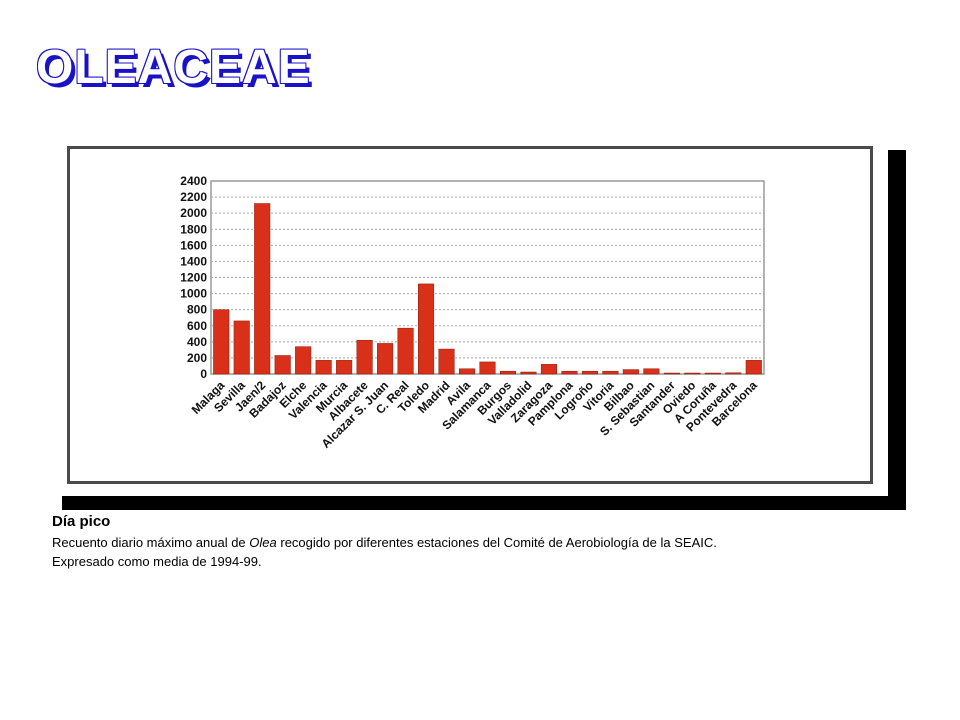 This screenshot has height=720, width=960. What do you see at coordinates (193, 181) in the screenshot?
I see `y-tick-label: 2400` at bounding box center [193, 181].